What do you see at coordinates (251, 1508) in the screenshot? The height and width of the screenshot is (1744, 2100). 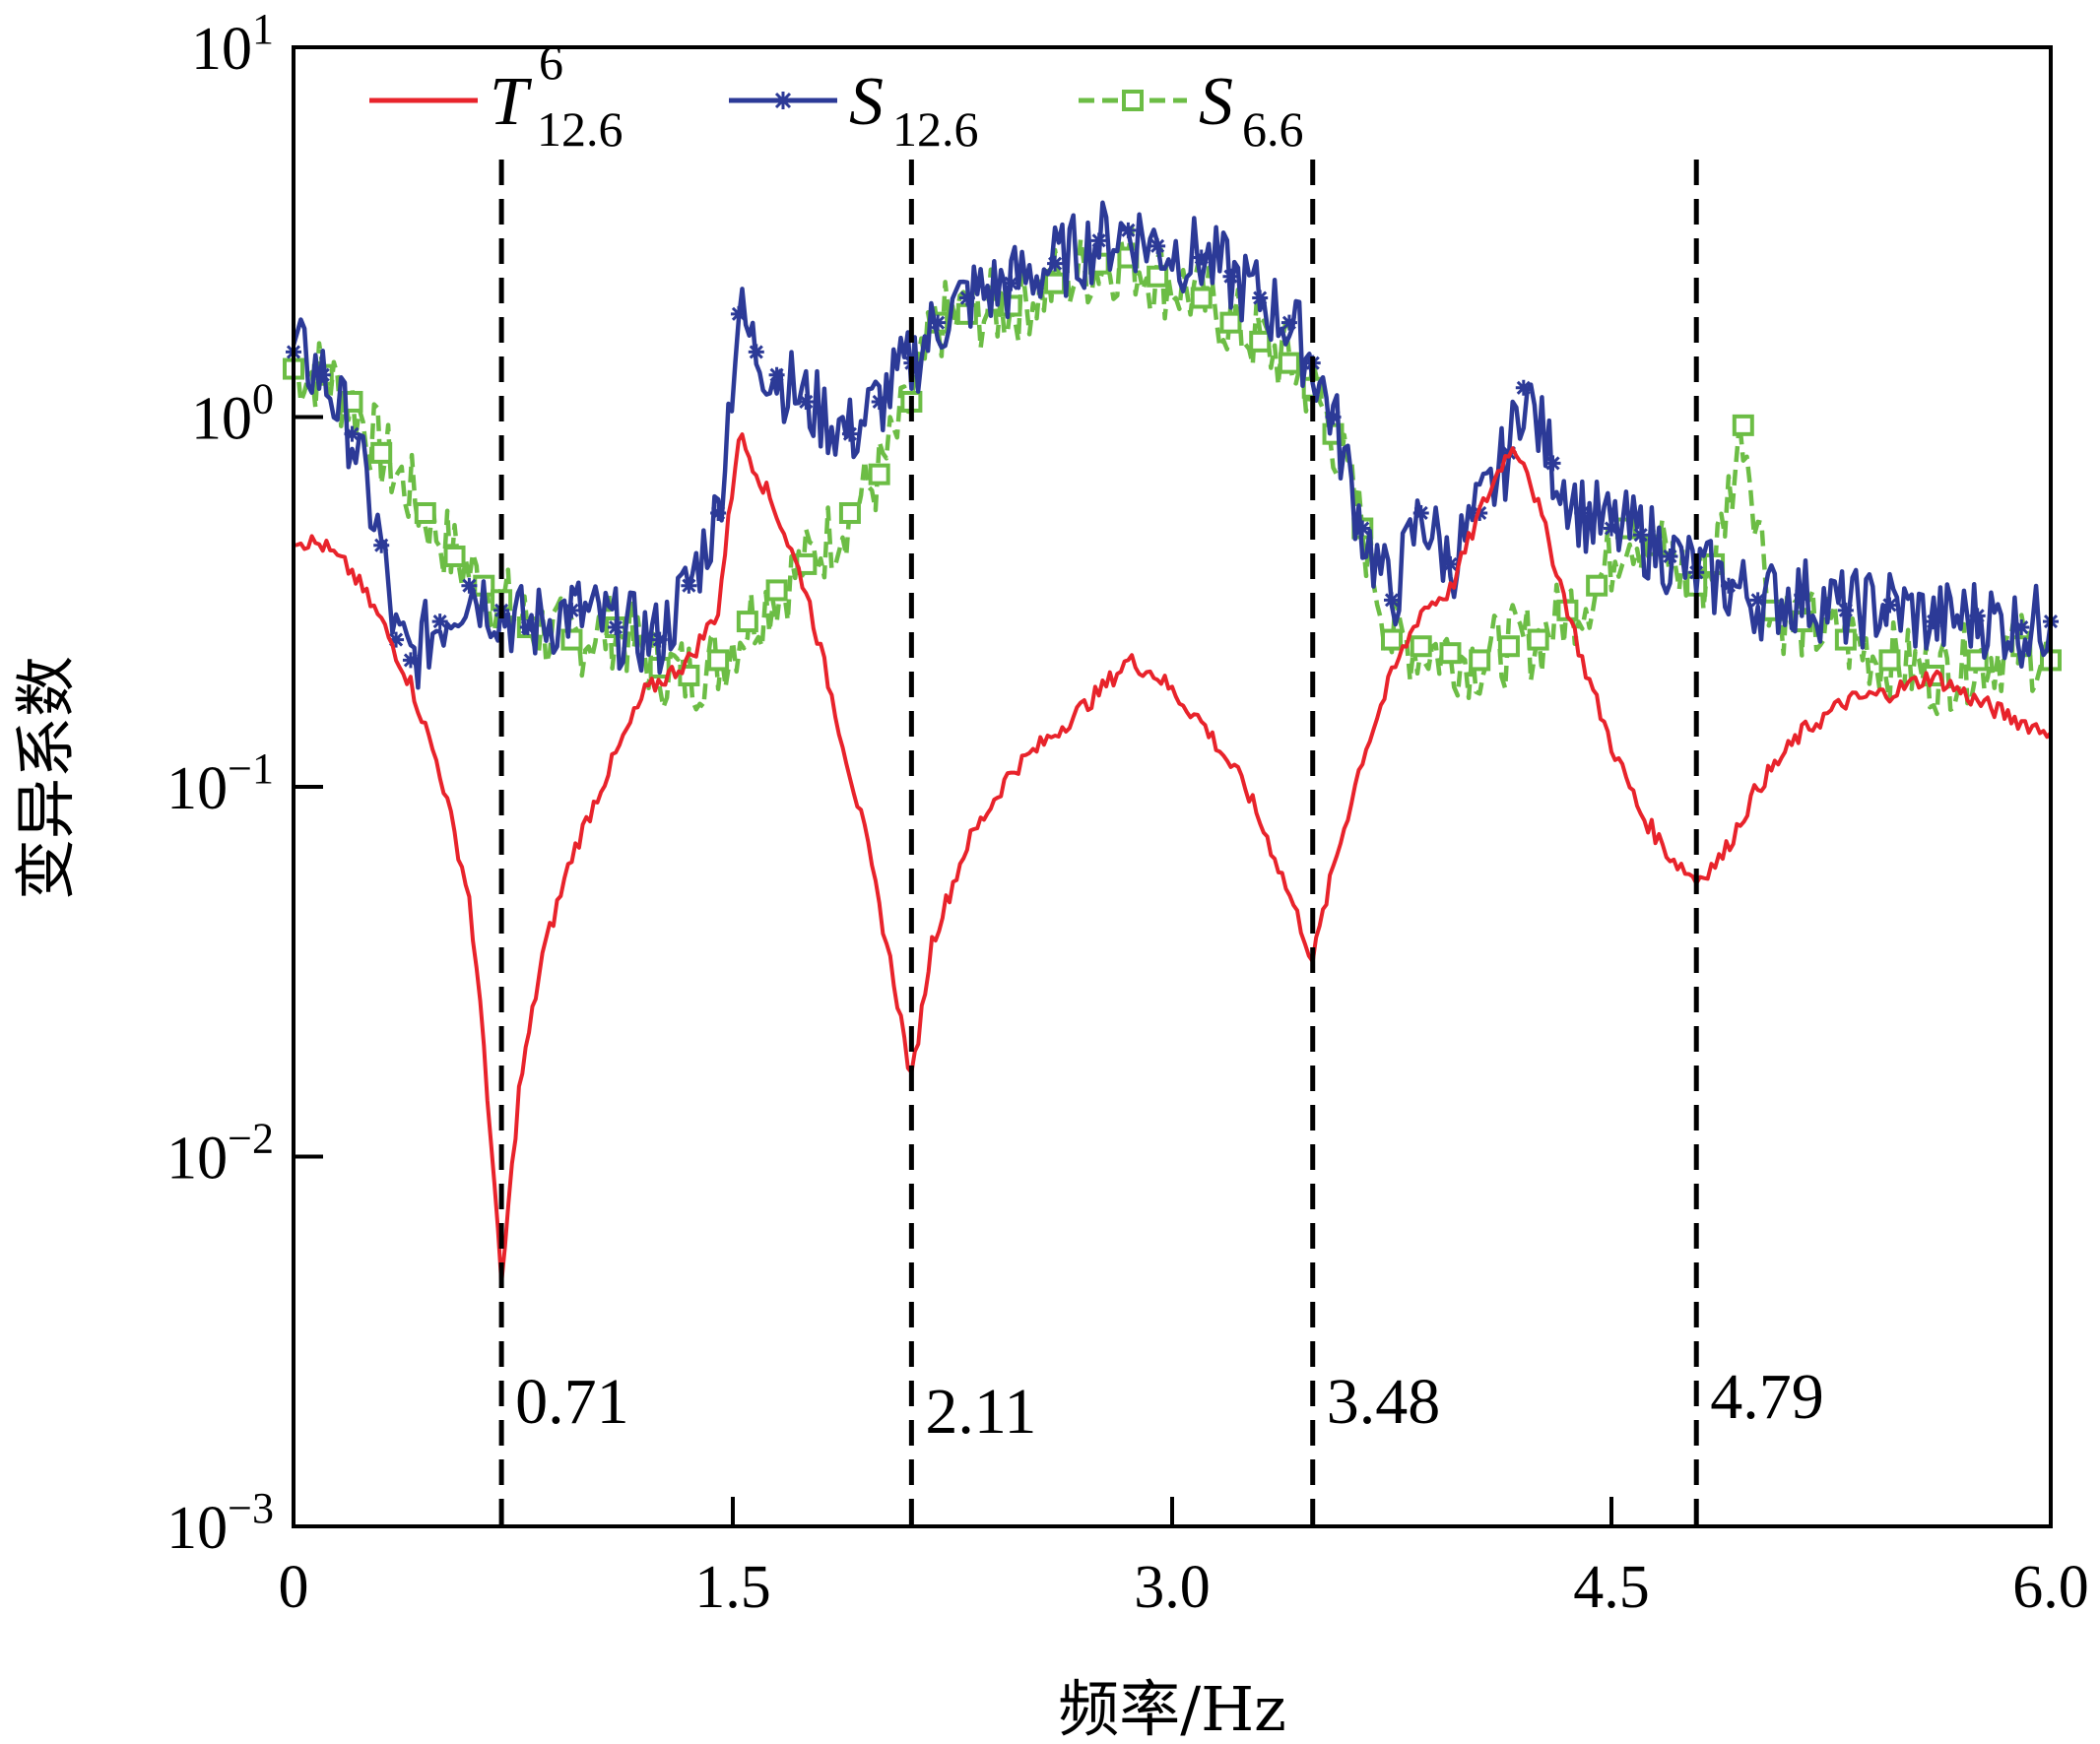 I see `y-tick-exponent: −3` at bounding box center [251, 1508].